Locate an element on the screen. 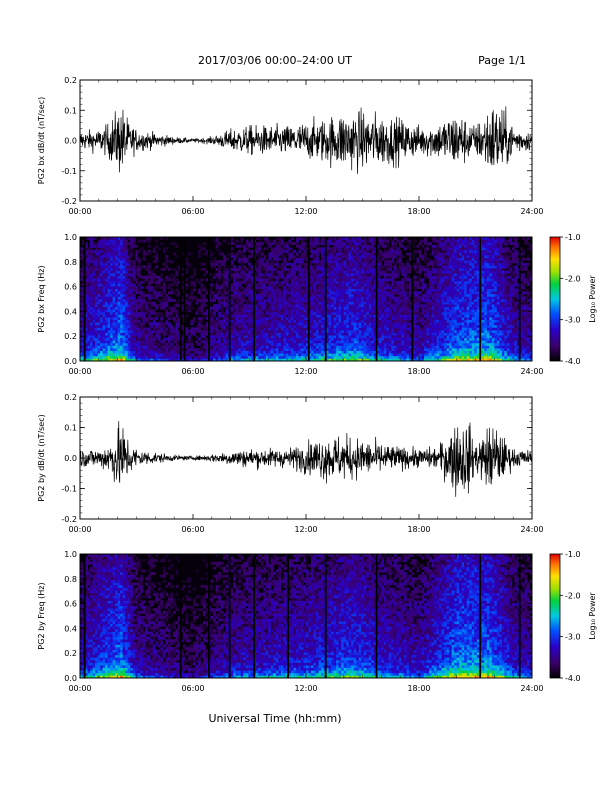 The height and width of the screenshot is (796, 612). page-title: 2017/03/06 00:00–24:00 UT is located at coordinates (275, 60).